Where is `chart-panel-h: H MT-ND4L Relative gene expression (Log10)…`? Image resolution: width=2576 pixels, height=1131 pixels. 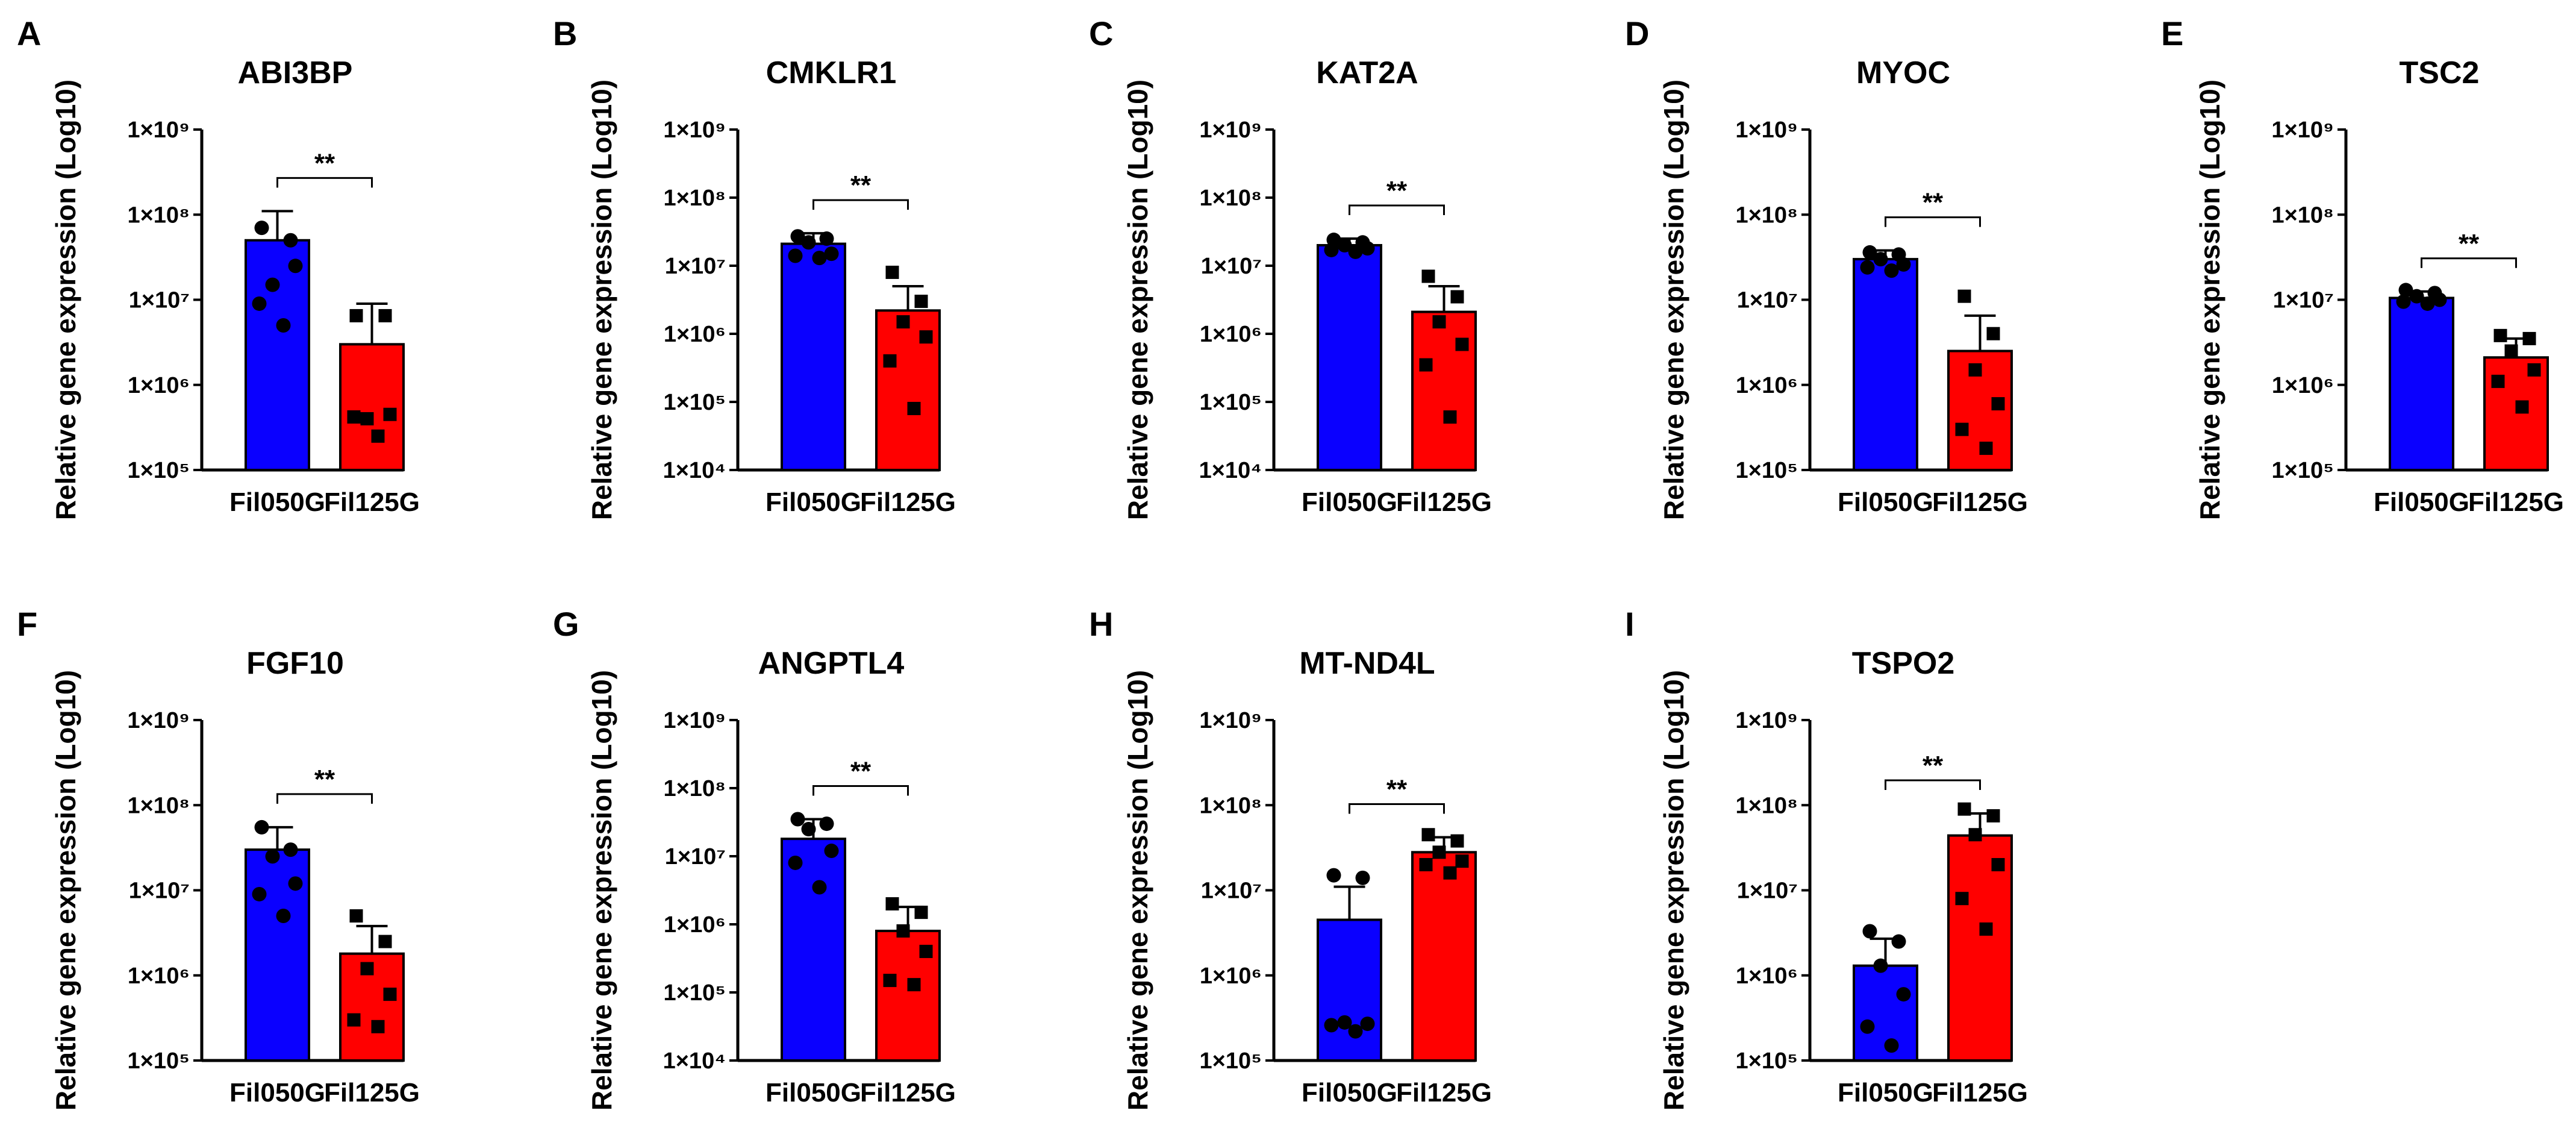
chart-panel-h: H MT-ND4L Relative gene expression (Log10)… is located at coordinates (1290, 858).